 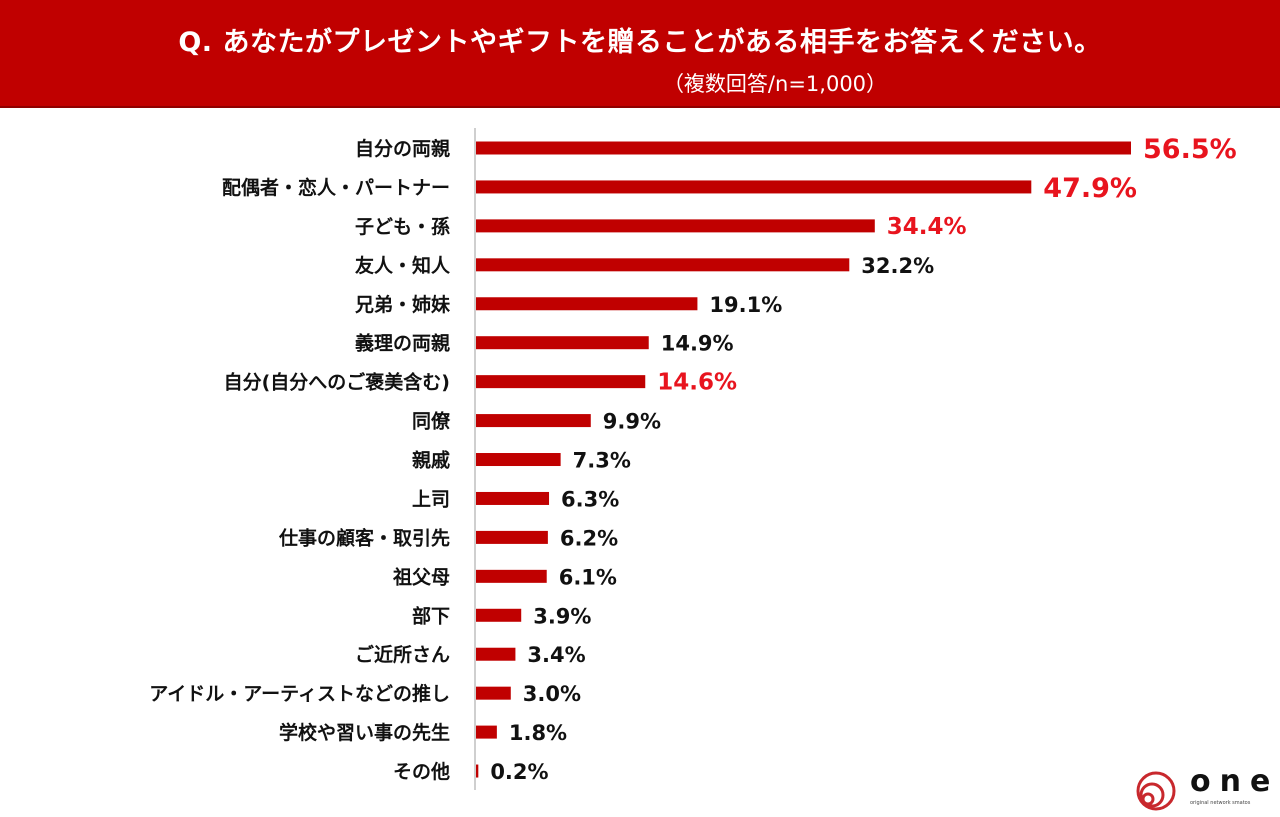 I want to click on value-label: 3.4%, so click(x=556, y=655).